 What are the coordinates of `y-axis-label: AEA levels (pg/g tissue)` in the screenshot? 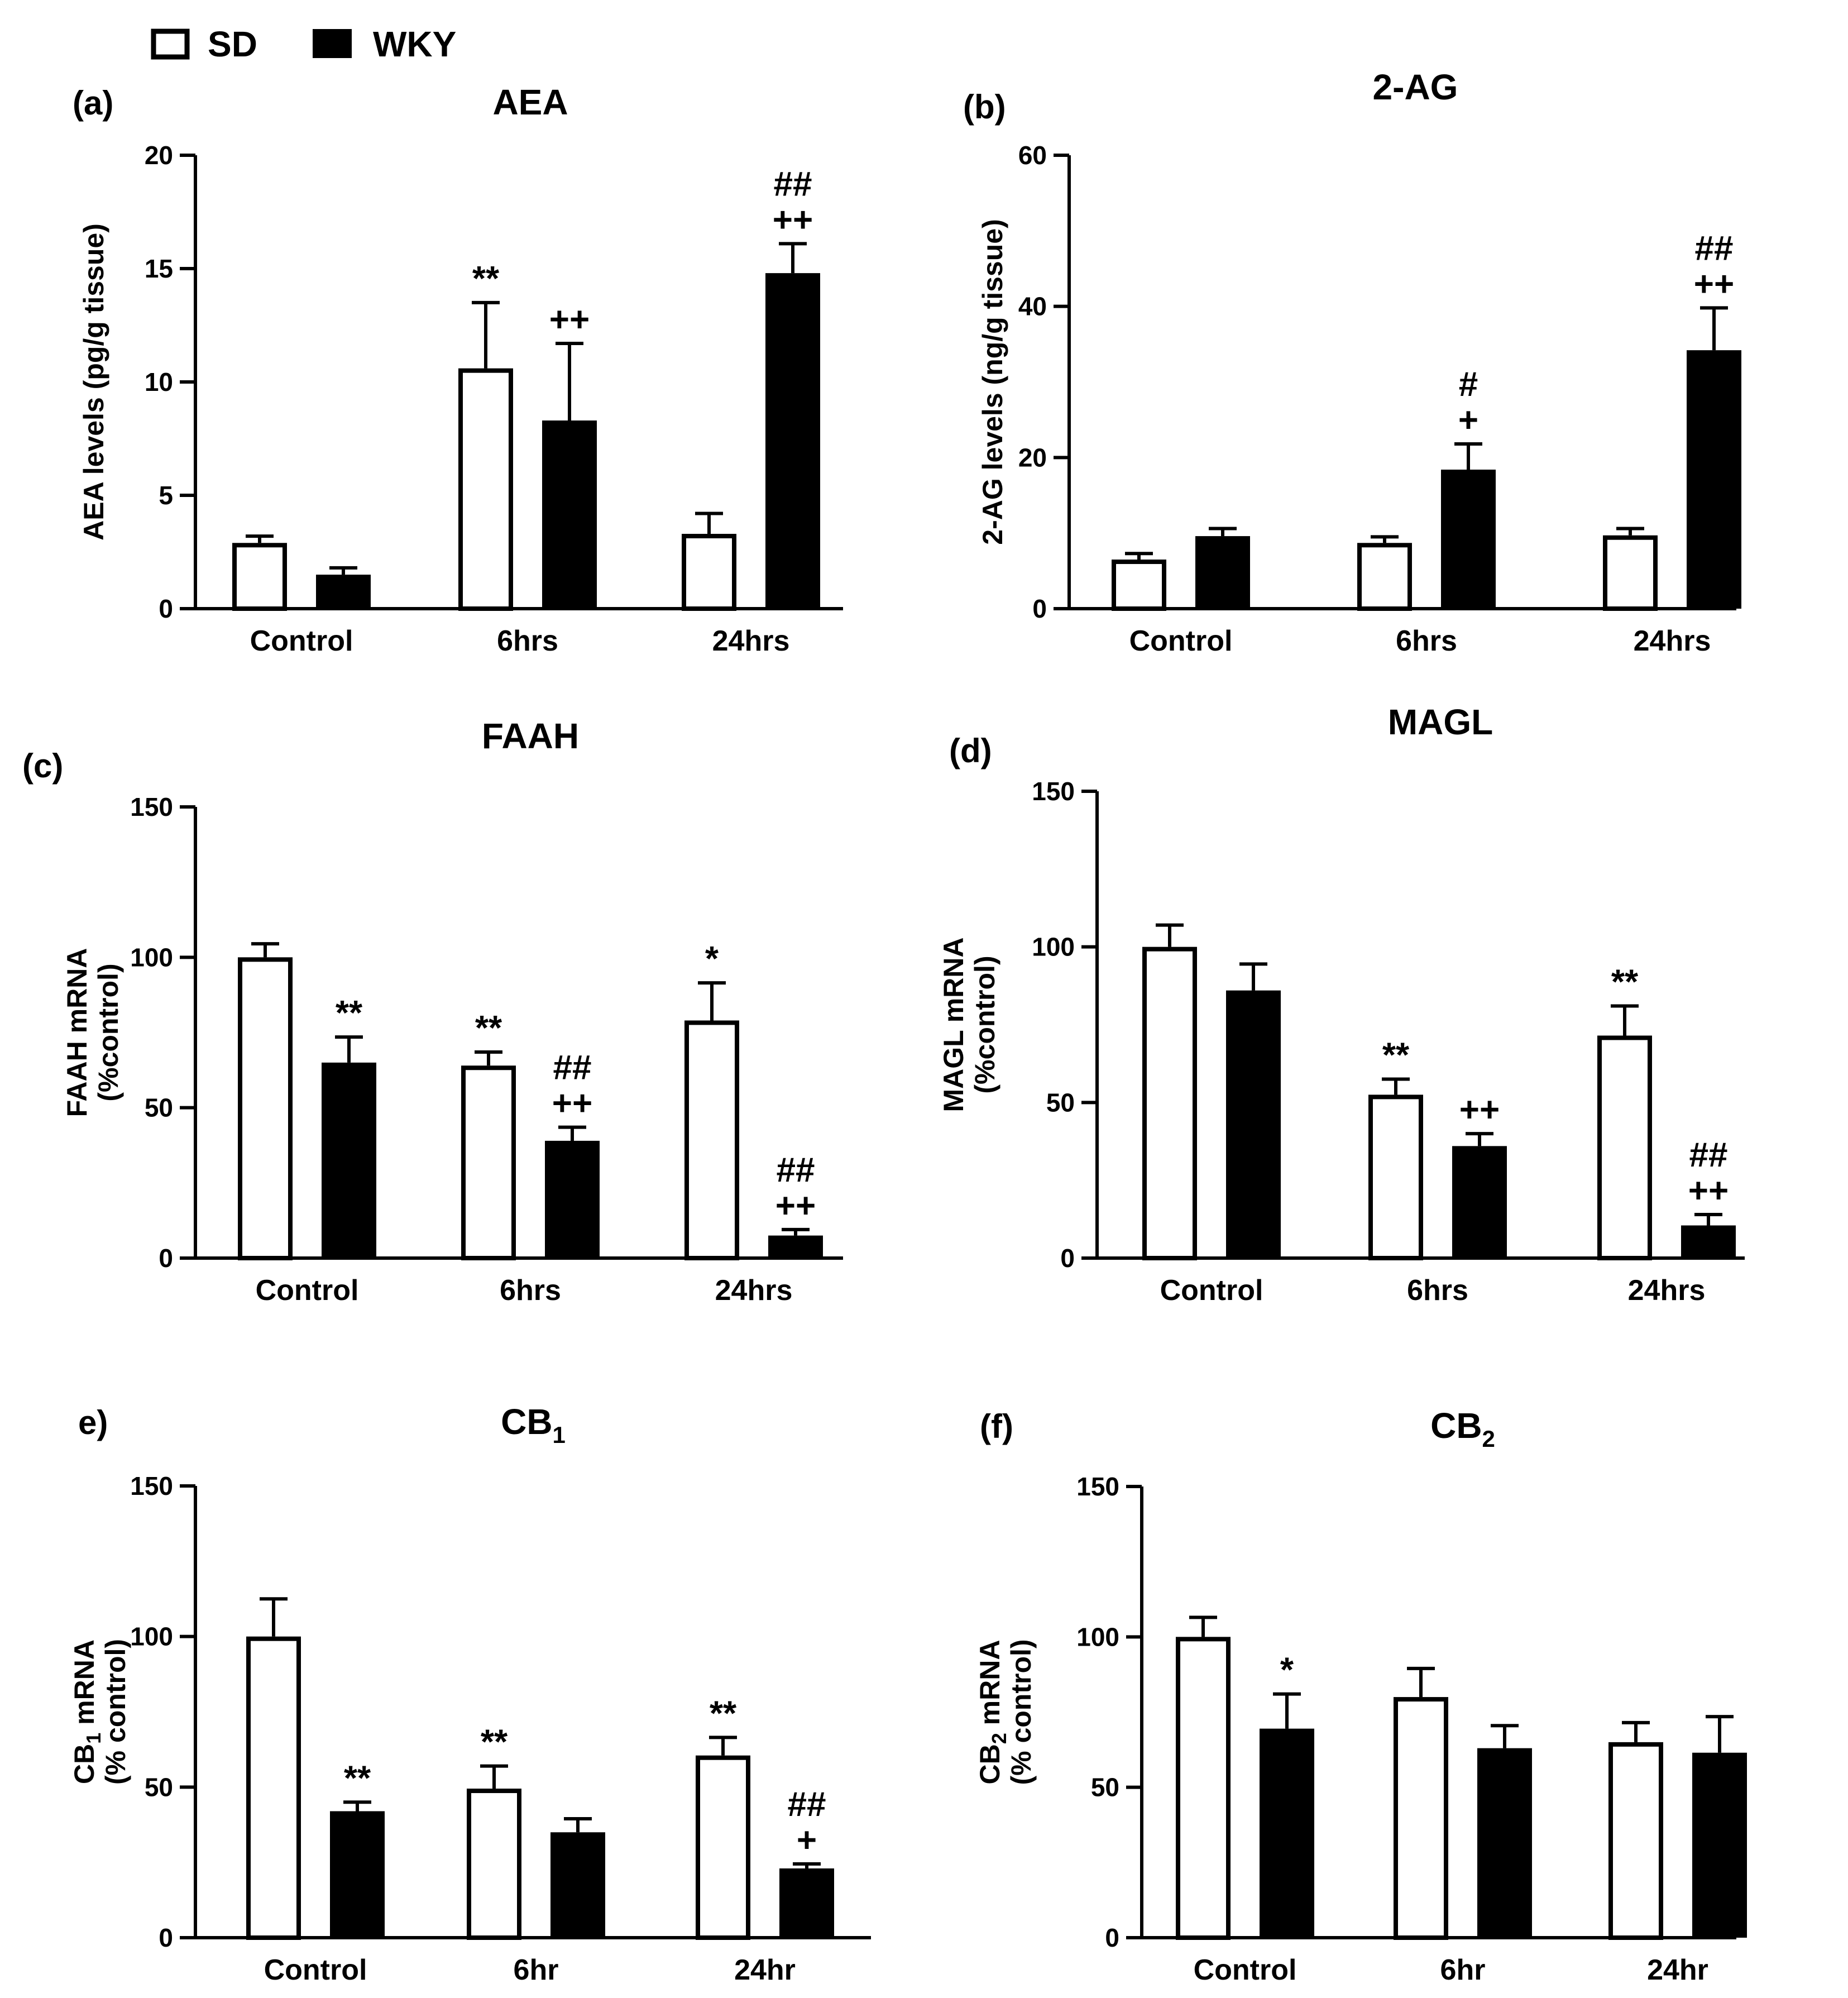 It's located at (93, 382).